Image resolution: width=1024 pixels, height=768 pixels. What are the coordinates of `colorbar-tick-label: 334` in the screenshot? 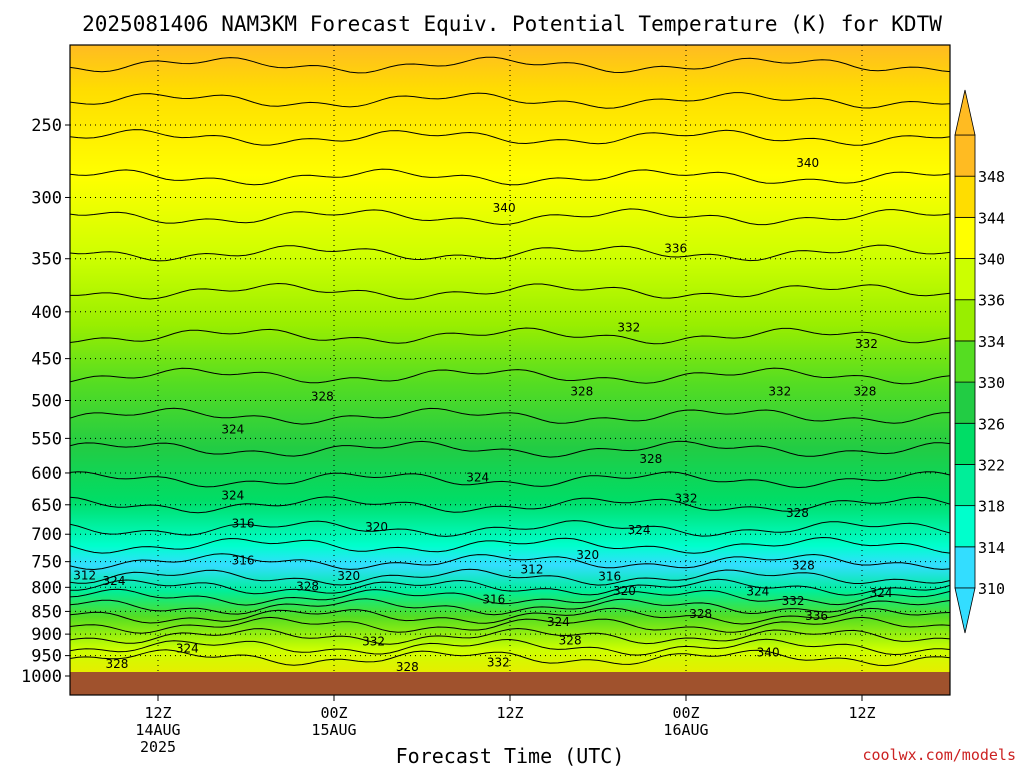 It's located at (991, 342).